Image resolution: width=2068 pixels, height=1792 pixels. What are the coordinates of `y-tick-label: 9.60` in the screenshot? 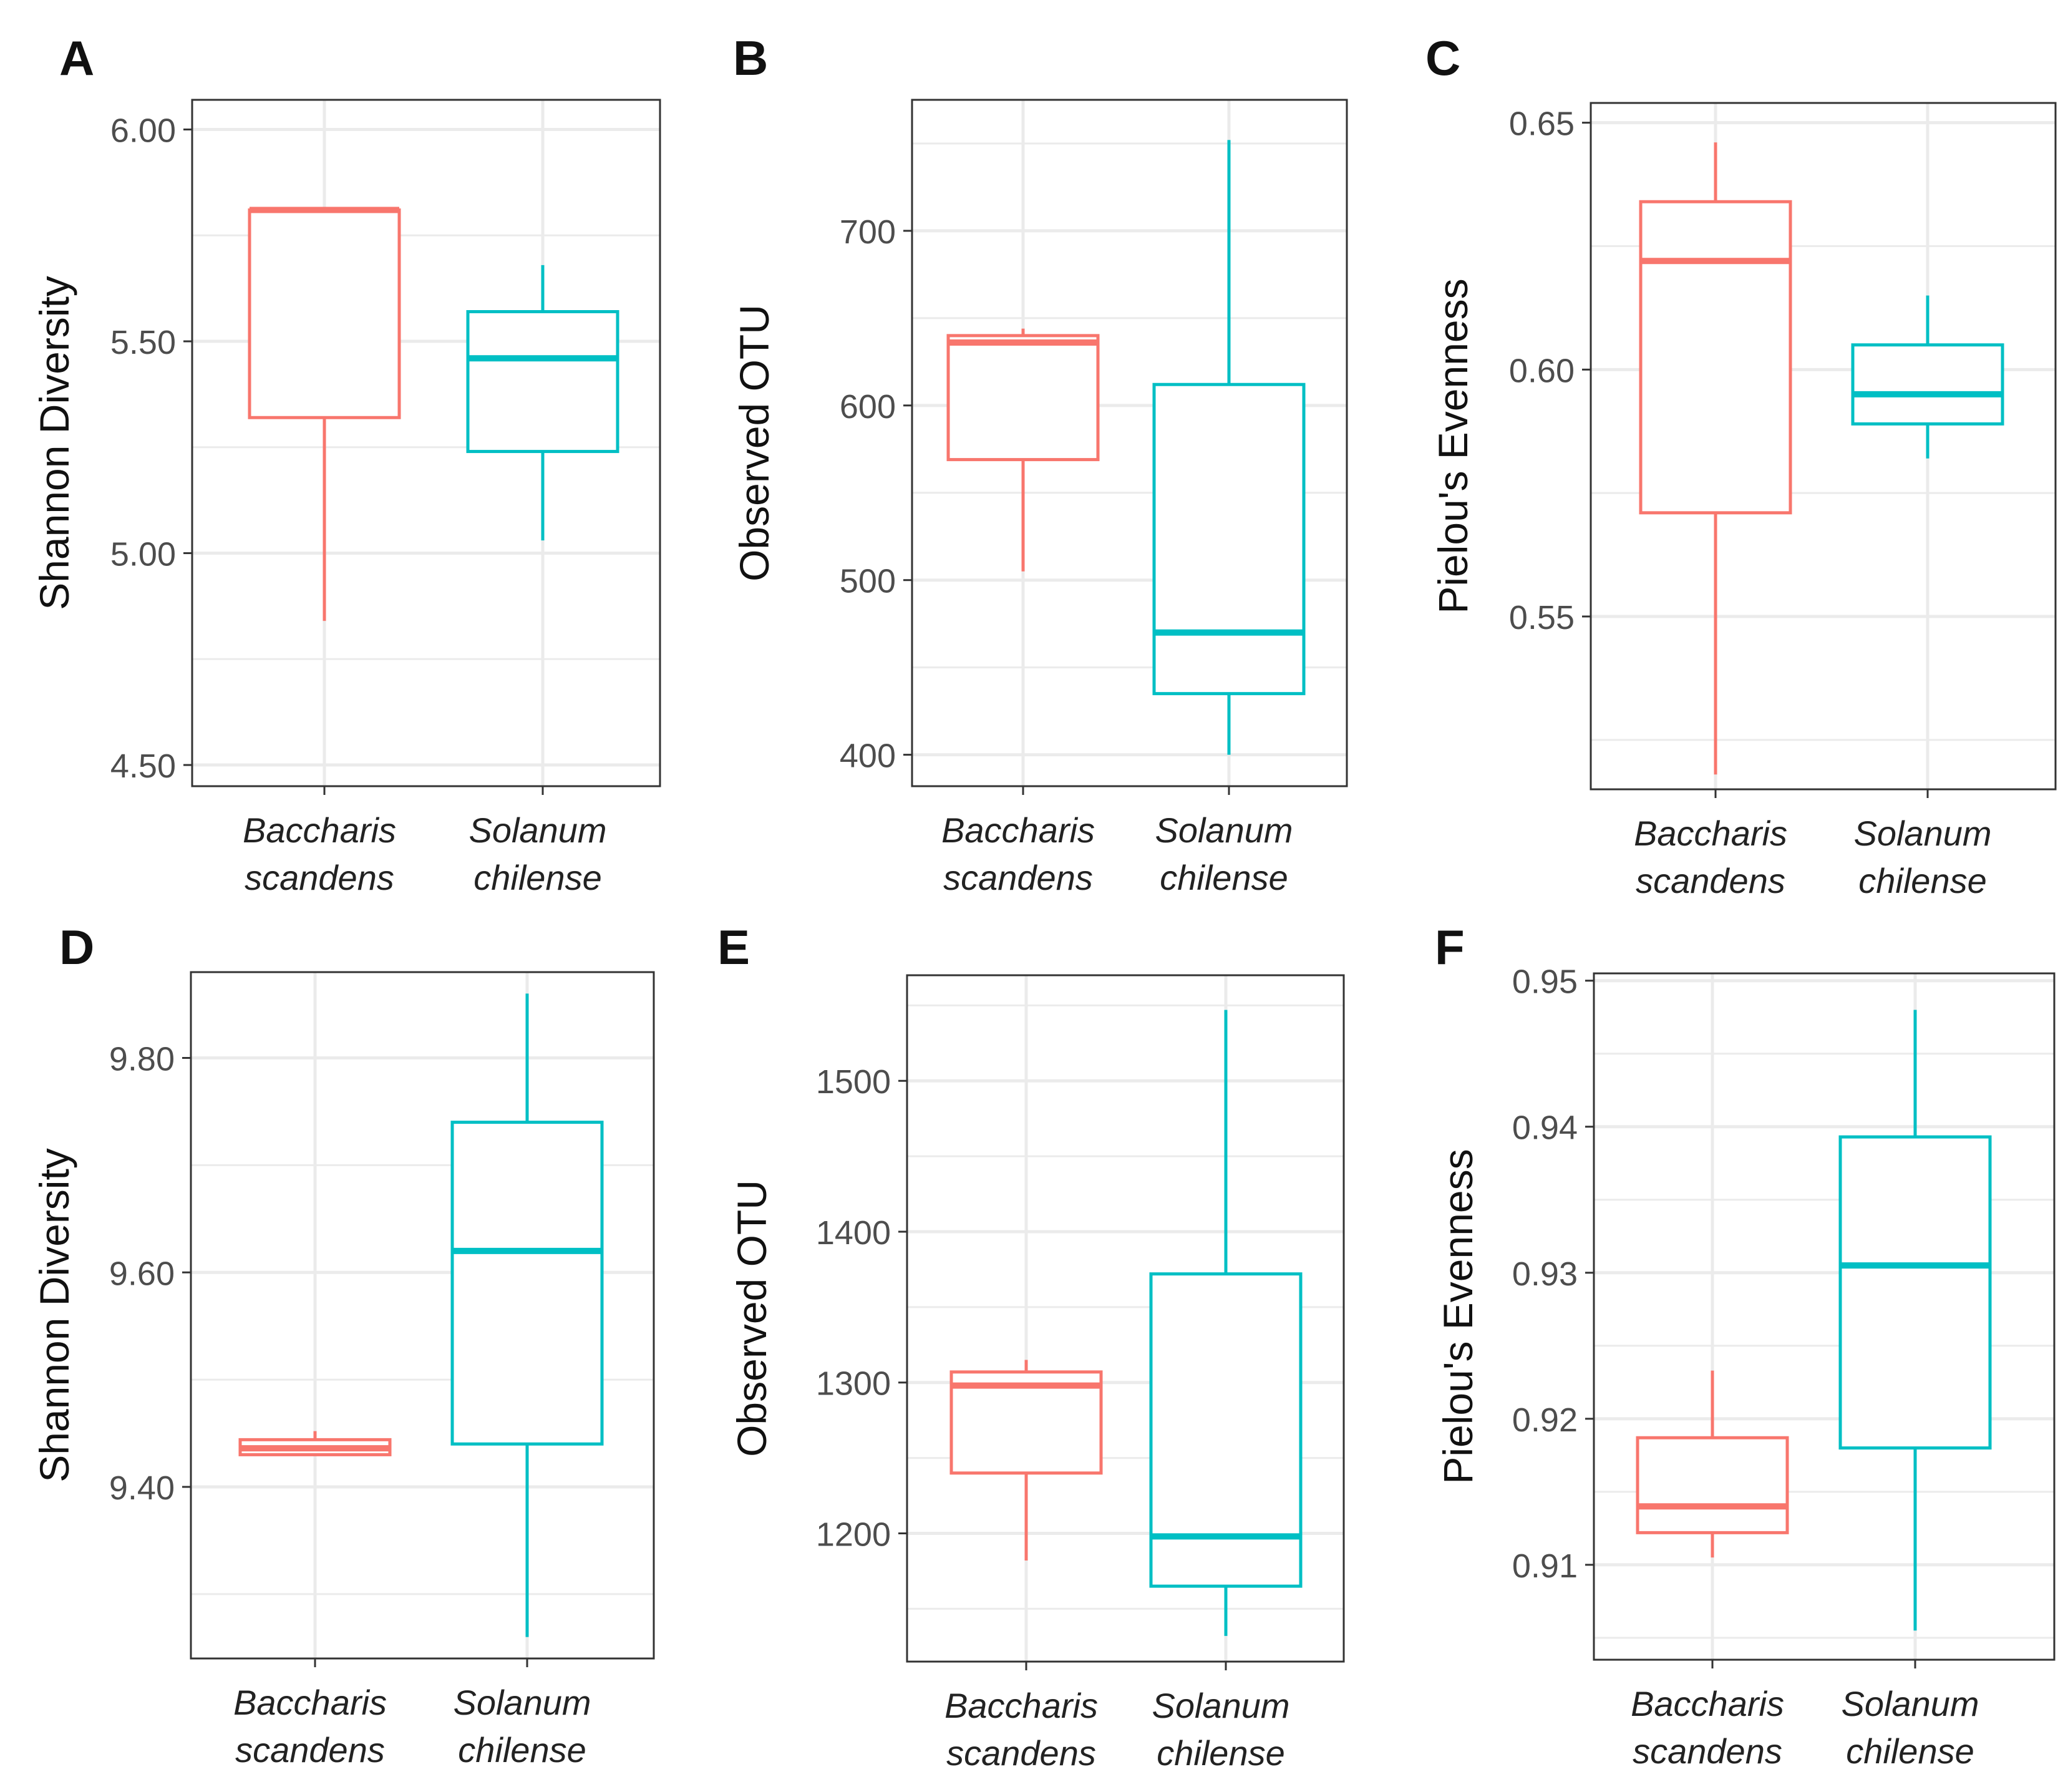 It's located at (142, 1273).